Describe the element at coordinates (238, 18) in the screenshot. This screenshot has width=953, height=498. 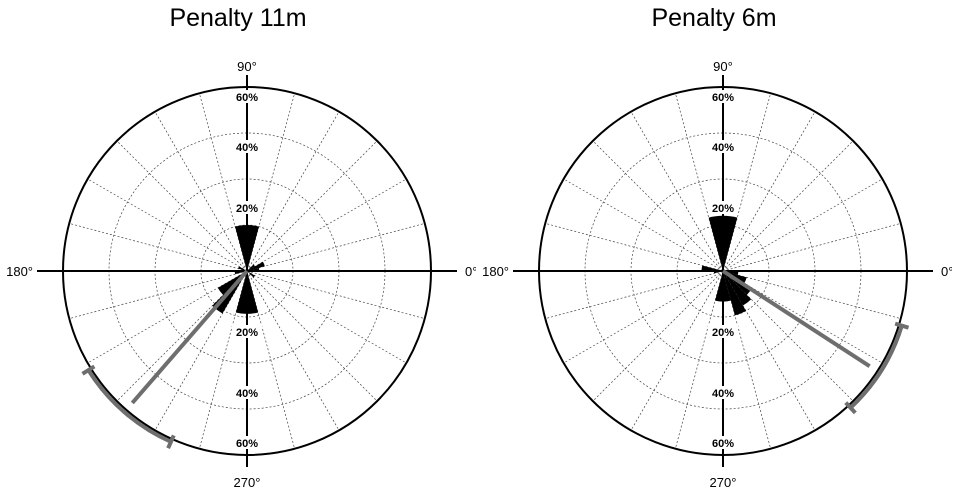
I see `chart-title: Penalty 11m` at that location.